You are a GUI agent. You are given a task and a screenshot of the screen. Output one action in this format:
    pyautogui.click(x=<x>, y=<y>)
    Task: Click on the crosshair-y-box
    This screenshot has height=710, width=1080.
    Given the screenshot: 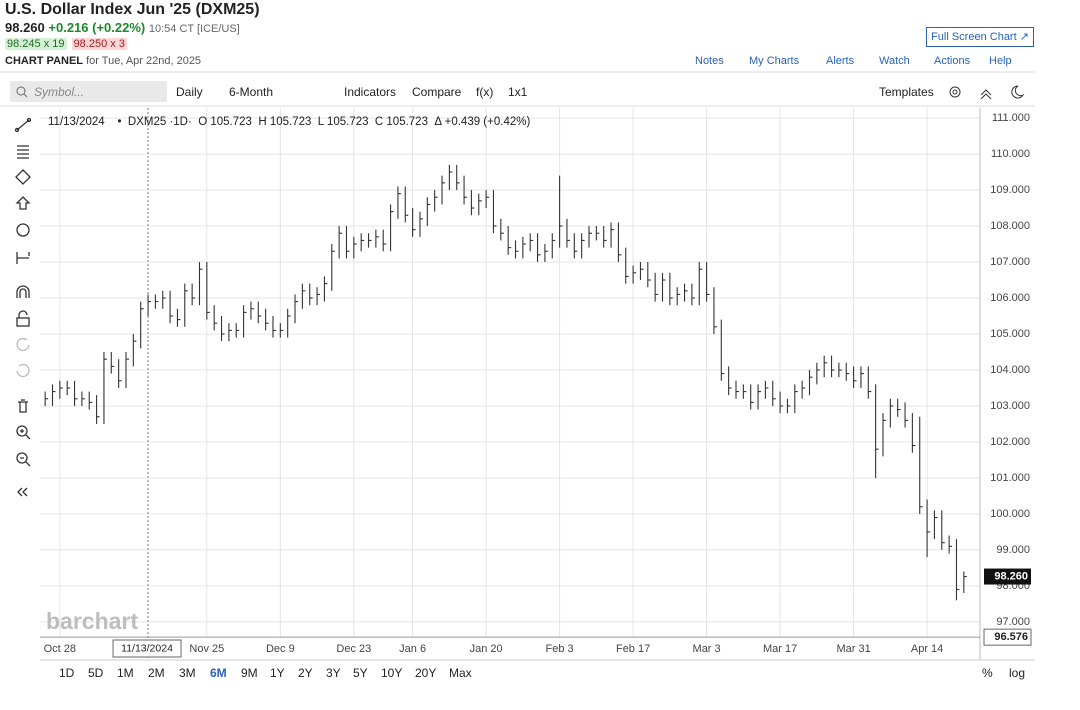 What is the action you would take?
    pyautogui.click(x=1007, y=637)
    